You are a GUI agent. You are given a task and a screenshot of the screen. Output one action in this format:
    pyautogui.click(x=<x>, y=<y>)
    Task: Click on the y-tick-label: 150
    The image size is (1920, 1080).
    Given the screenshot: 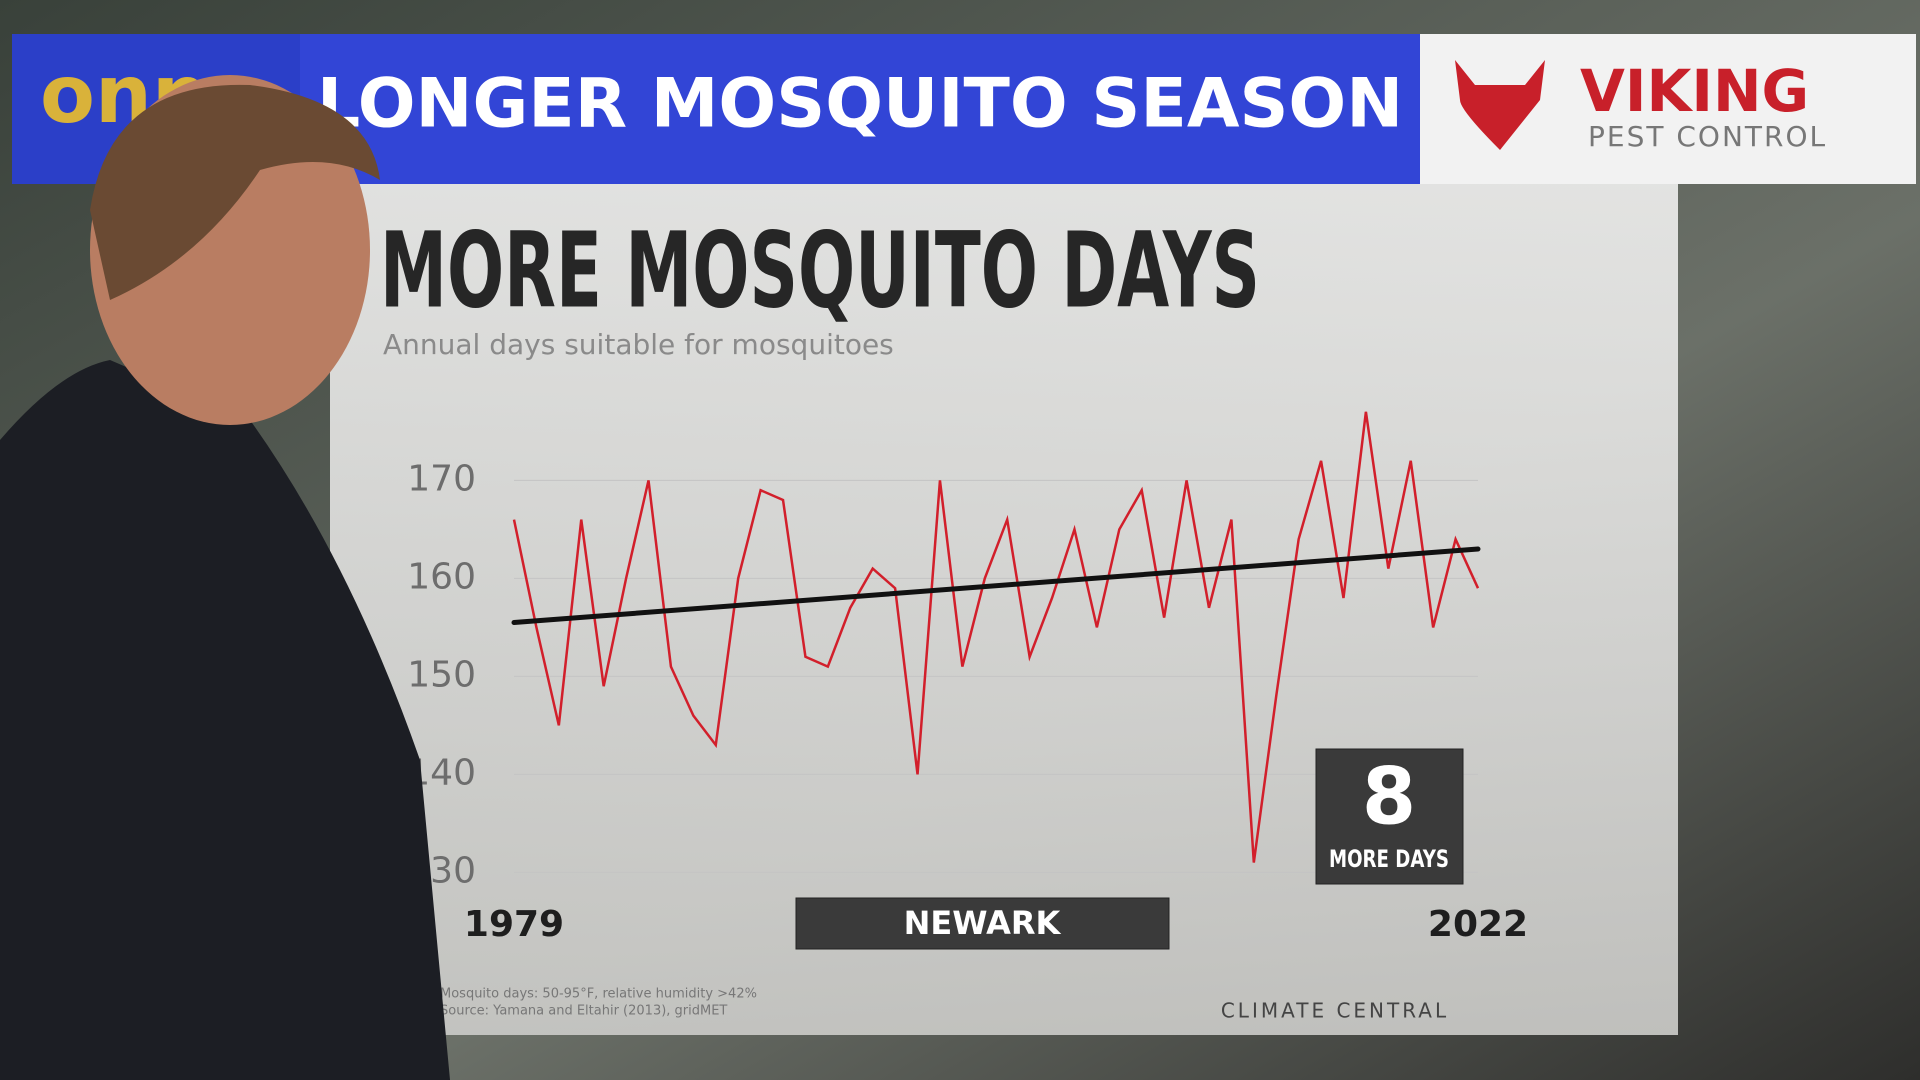 What is the action you would take?
    pyautogui.click(x=441, y=674)
    